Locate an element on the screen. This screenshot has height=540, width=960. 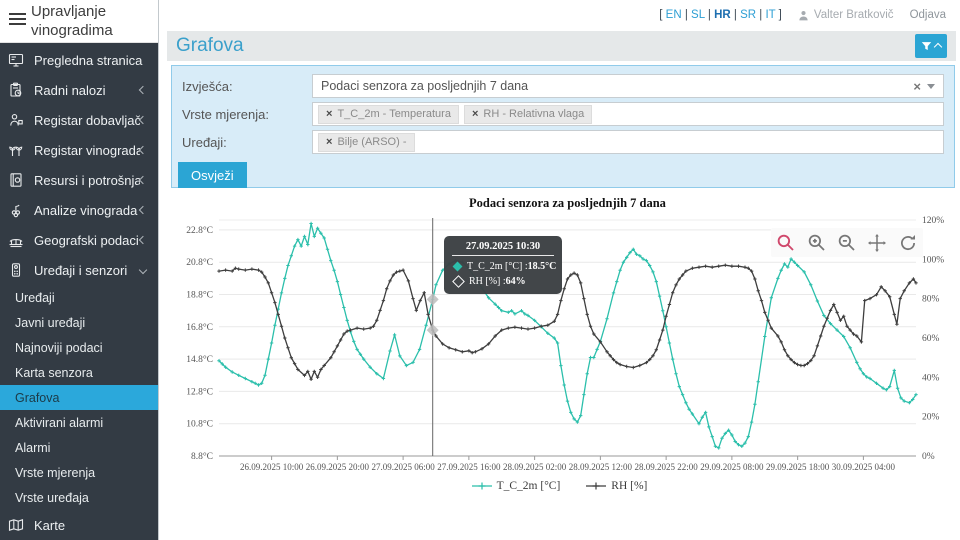
sidebar-item-registar-dobavlja-a: Registar dobavljača is located at coordinates (79, 120).